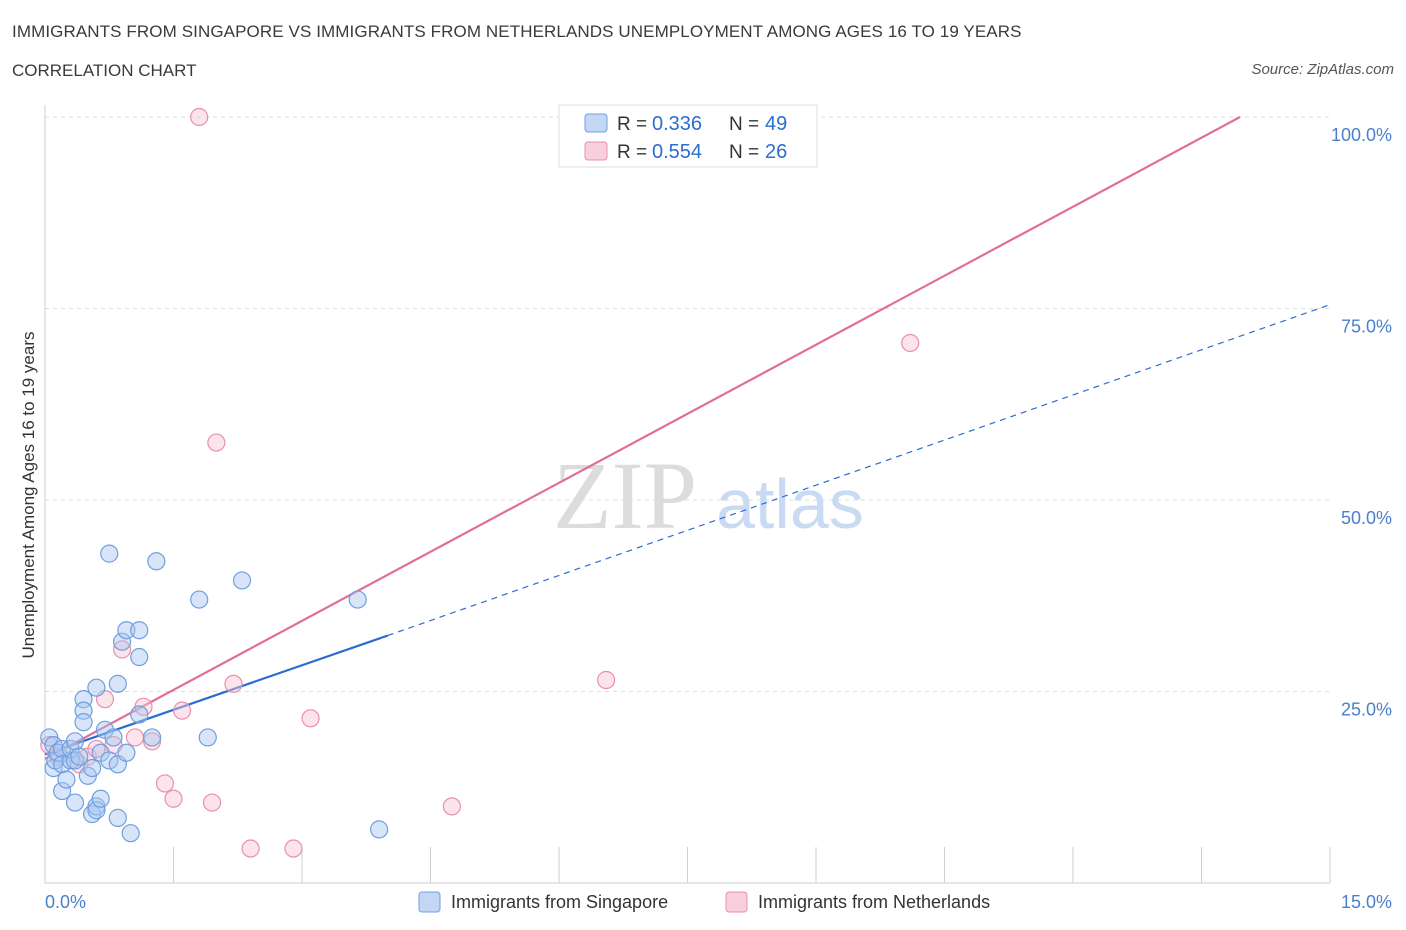 This screenshot has height=930, width=1406. I want to click on netherlands-n-value: 26, so click(776, 152).